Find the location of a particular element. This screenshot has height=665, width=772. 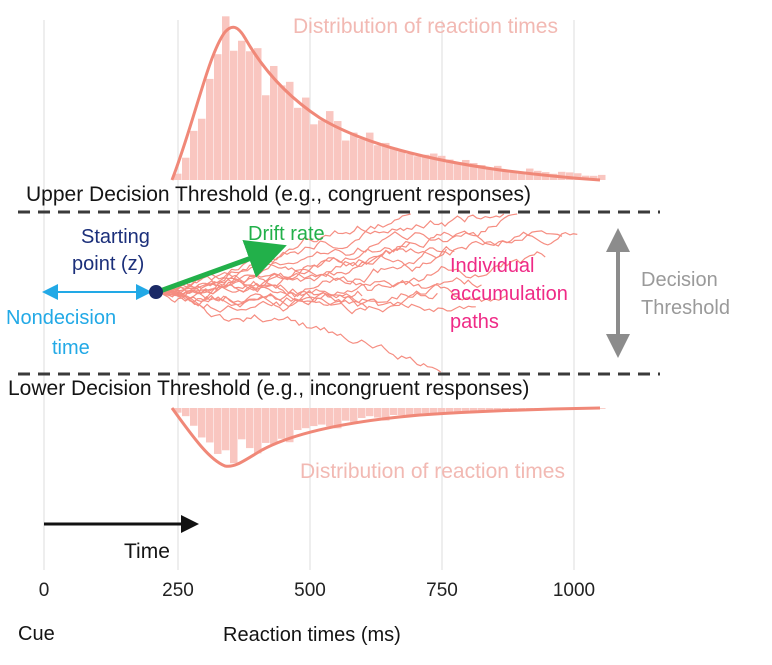

threshold-label-line1: Decision is located at coordinates (679, 280).